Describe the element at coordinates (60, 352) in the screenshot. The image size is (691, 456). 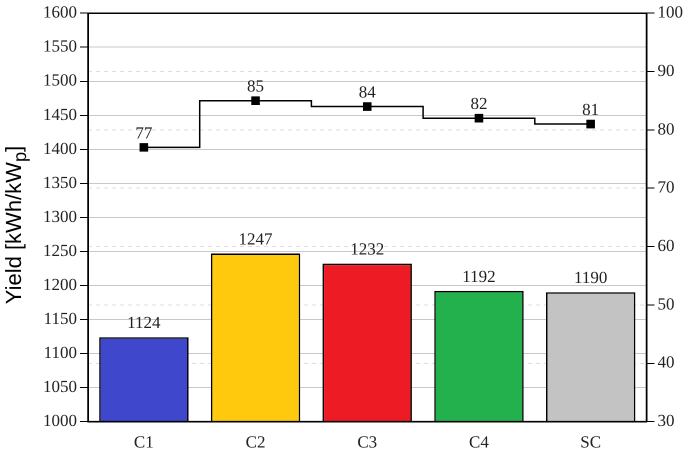
I see `y-tick-label: 1100` at that location.